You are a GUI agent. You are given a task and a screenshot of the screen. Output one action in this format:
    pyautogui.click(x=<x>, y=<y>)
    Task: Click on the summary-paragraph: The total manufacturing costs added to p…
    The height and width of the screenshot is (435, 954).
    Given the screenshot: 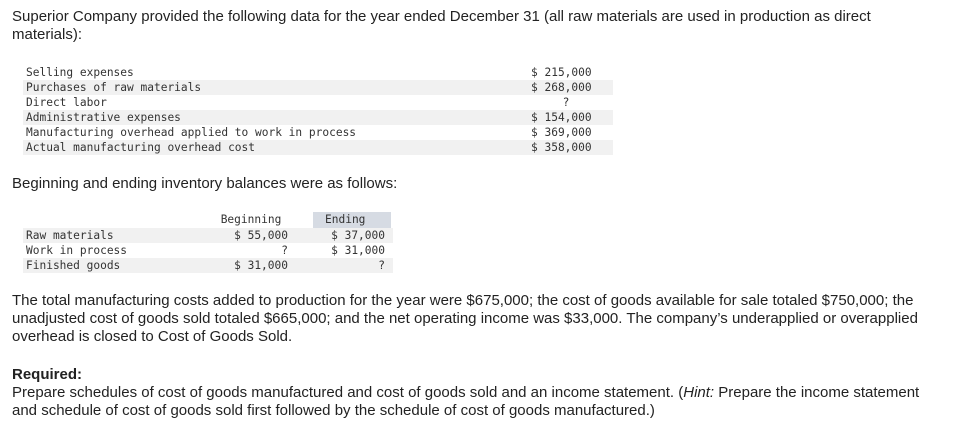 What is the action you would take?
    pyautogui.click(x=465, y=318)
    